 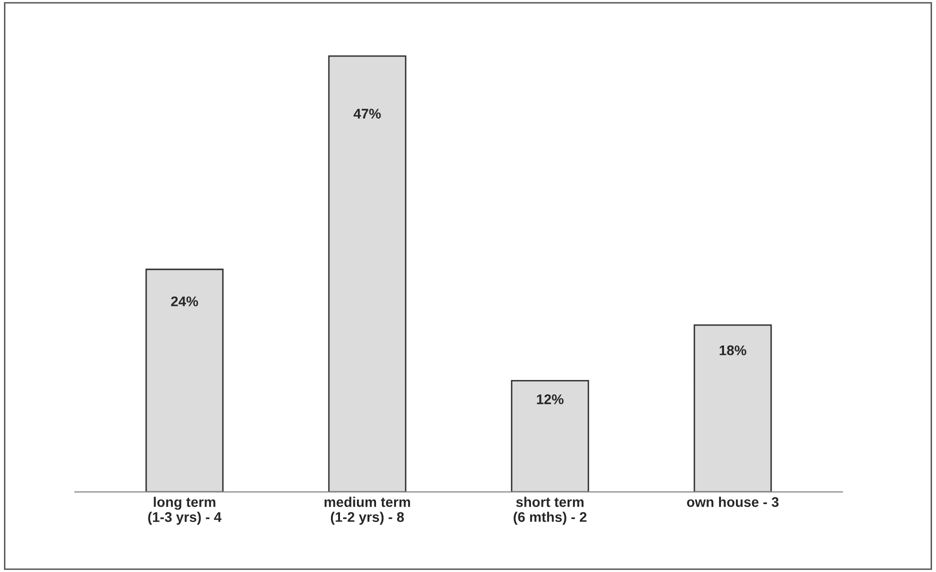 I want to click on data-label: 12%, so click(x=550, y=399).